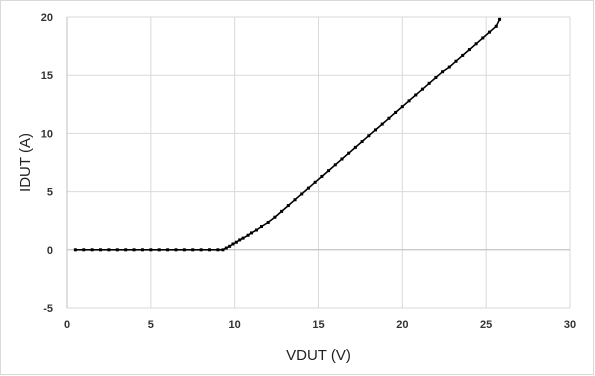 The image size is (595, 376). I want to click on x-tick-label: 25, so click(486, 325).